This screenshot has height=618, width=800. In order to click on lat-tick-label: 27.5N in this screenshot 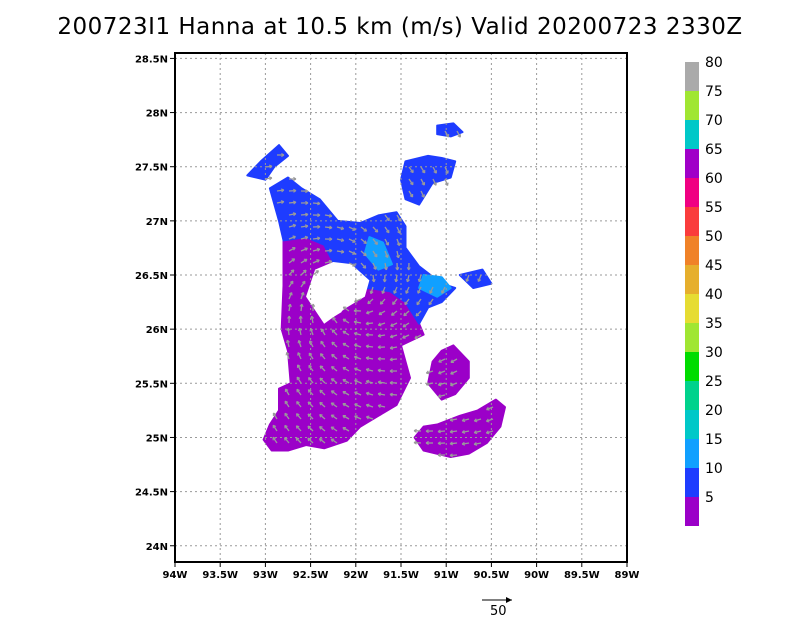, I will do `click(151, 168)`.